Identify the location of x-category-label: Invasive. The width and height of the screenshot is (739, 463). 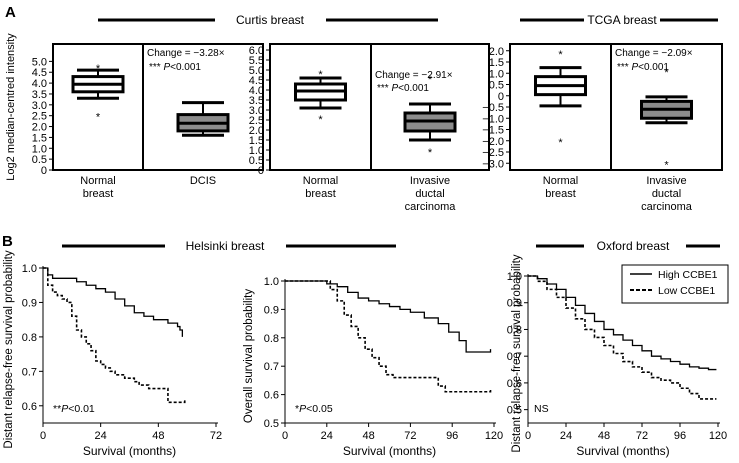
(430, 181).